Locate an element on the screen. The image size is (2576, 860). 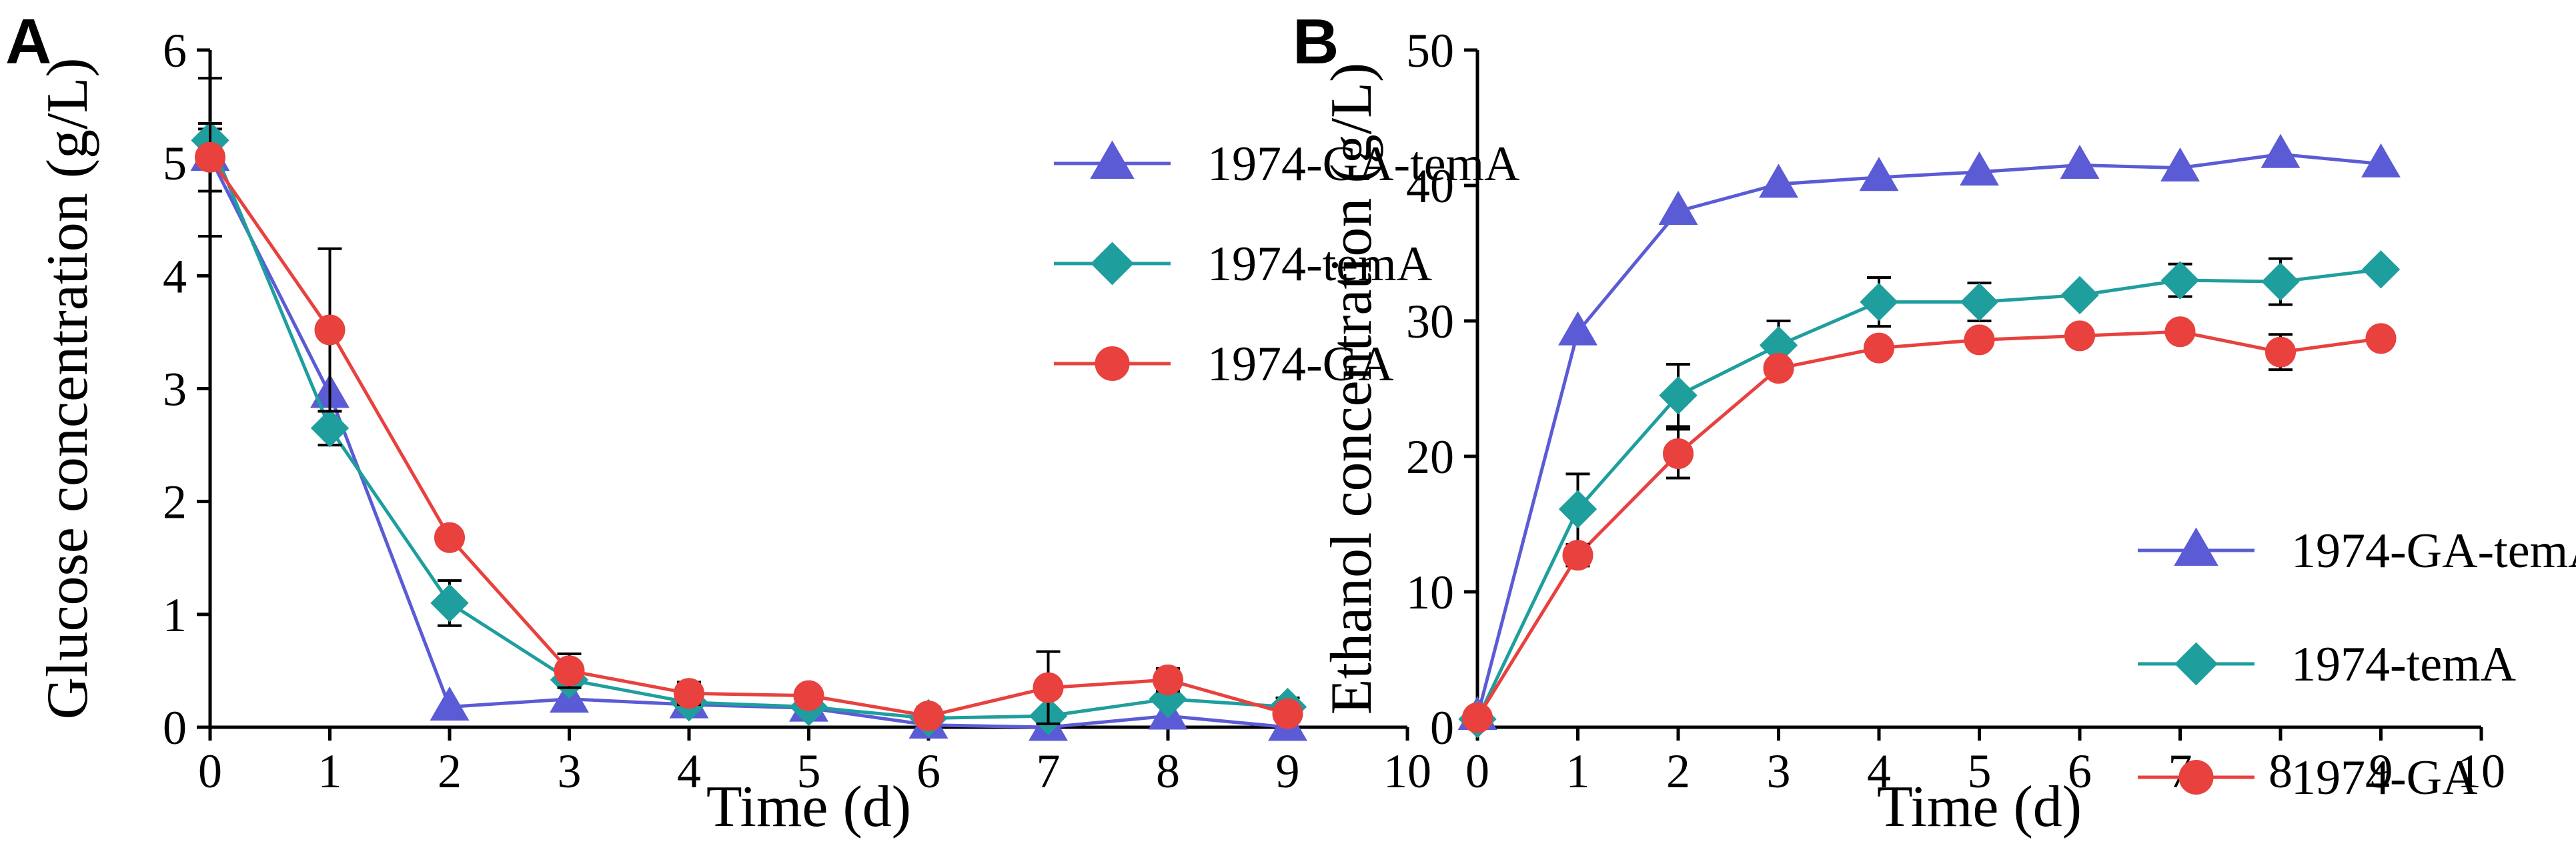
y-tick-label: 5 is located at coordinates (175, 164).